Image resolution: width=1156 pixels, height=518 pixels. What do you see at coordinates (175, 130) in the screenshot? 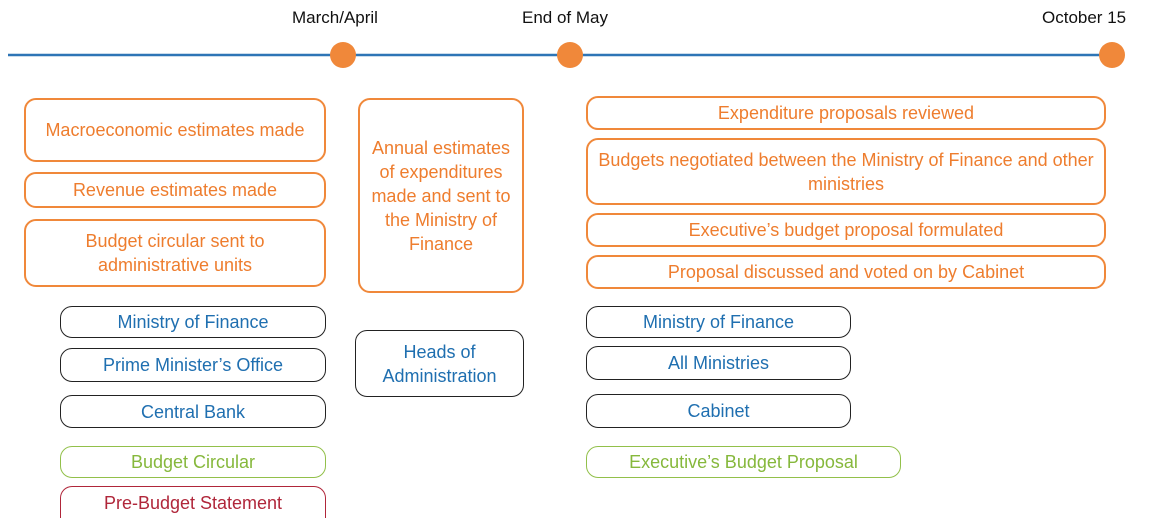
I see `activity-box: Macroeconomic estimates made` at bounding box center [175, 130].